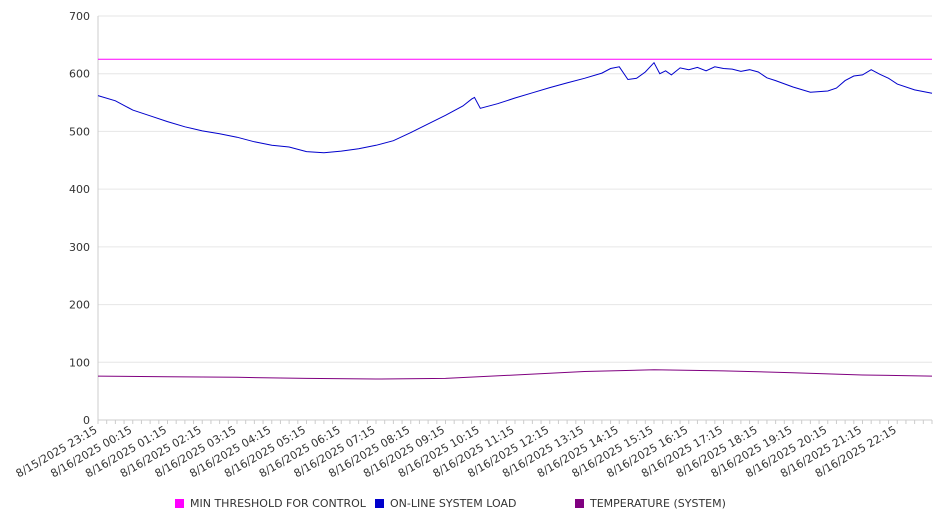 This screenshot has width=946, height=526. What do you see at coordinates (86, 420) in the screenshot?
I see `y-tick-label: 0` at bounding box center [86, 420].